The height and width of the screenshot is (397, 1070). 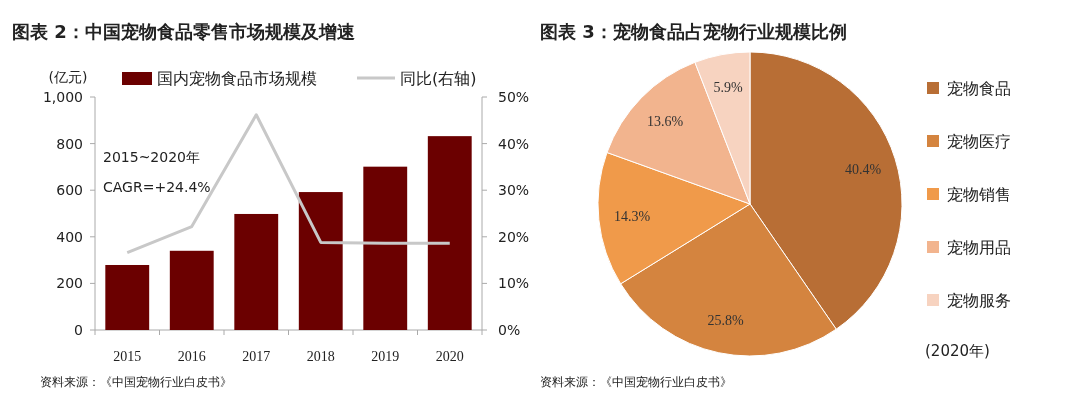 What do you see at coordinates (979, 247) in the screenshot?
I see `legend-label: 宠物用品` at bounding box center [979, 247].